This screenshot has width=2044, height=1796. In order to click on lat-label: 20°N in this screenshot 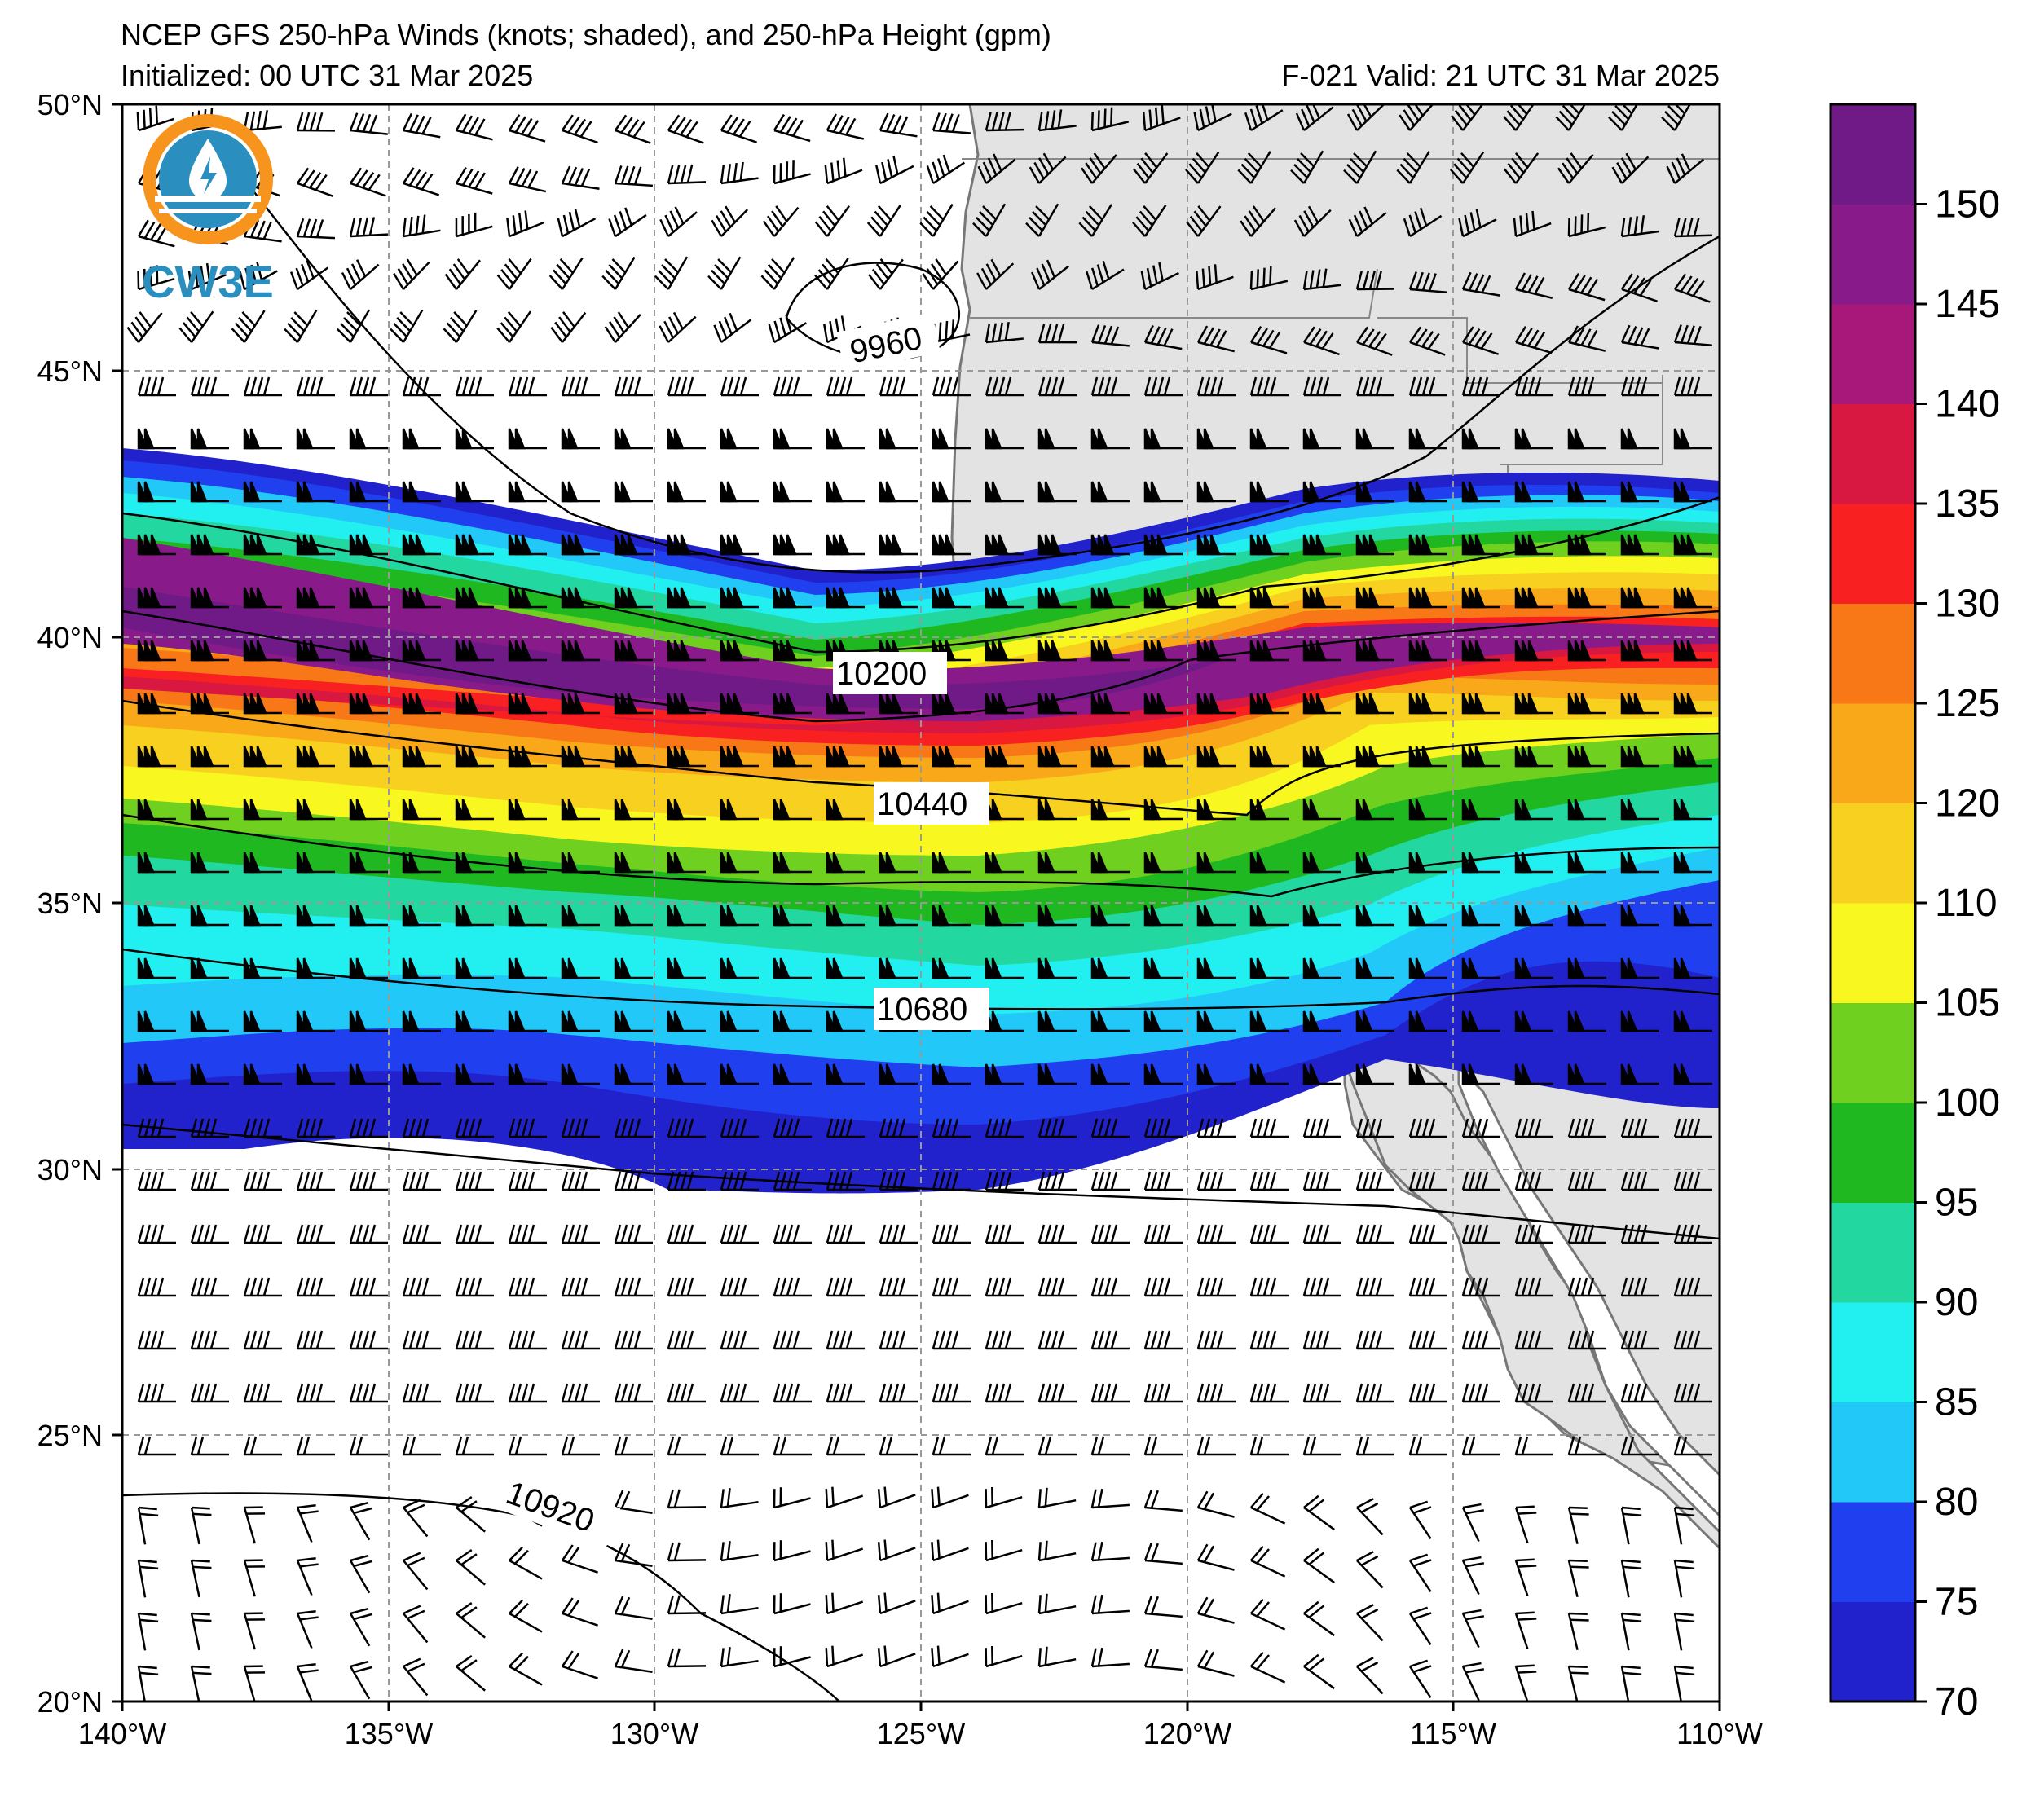, I will do `click(70, 1702)`.